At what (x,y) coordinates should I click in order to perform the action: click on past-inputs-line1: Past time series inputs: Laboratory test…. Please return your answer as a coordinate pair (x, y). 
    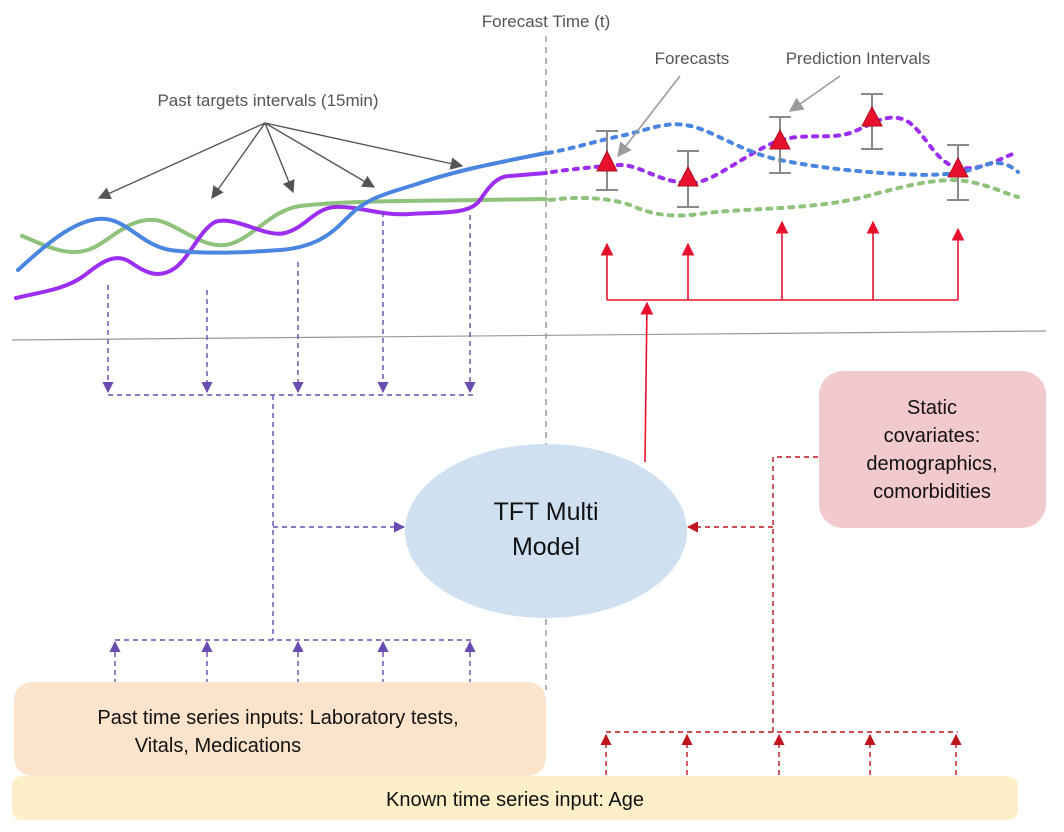
    Looking at the image, I should click on (277, 718).